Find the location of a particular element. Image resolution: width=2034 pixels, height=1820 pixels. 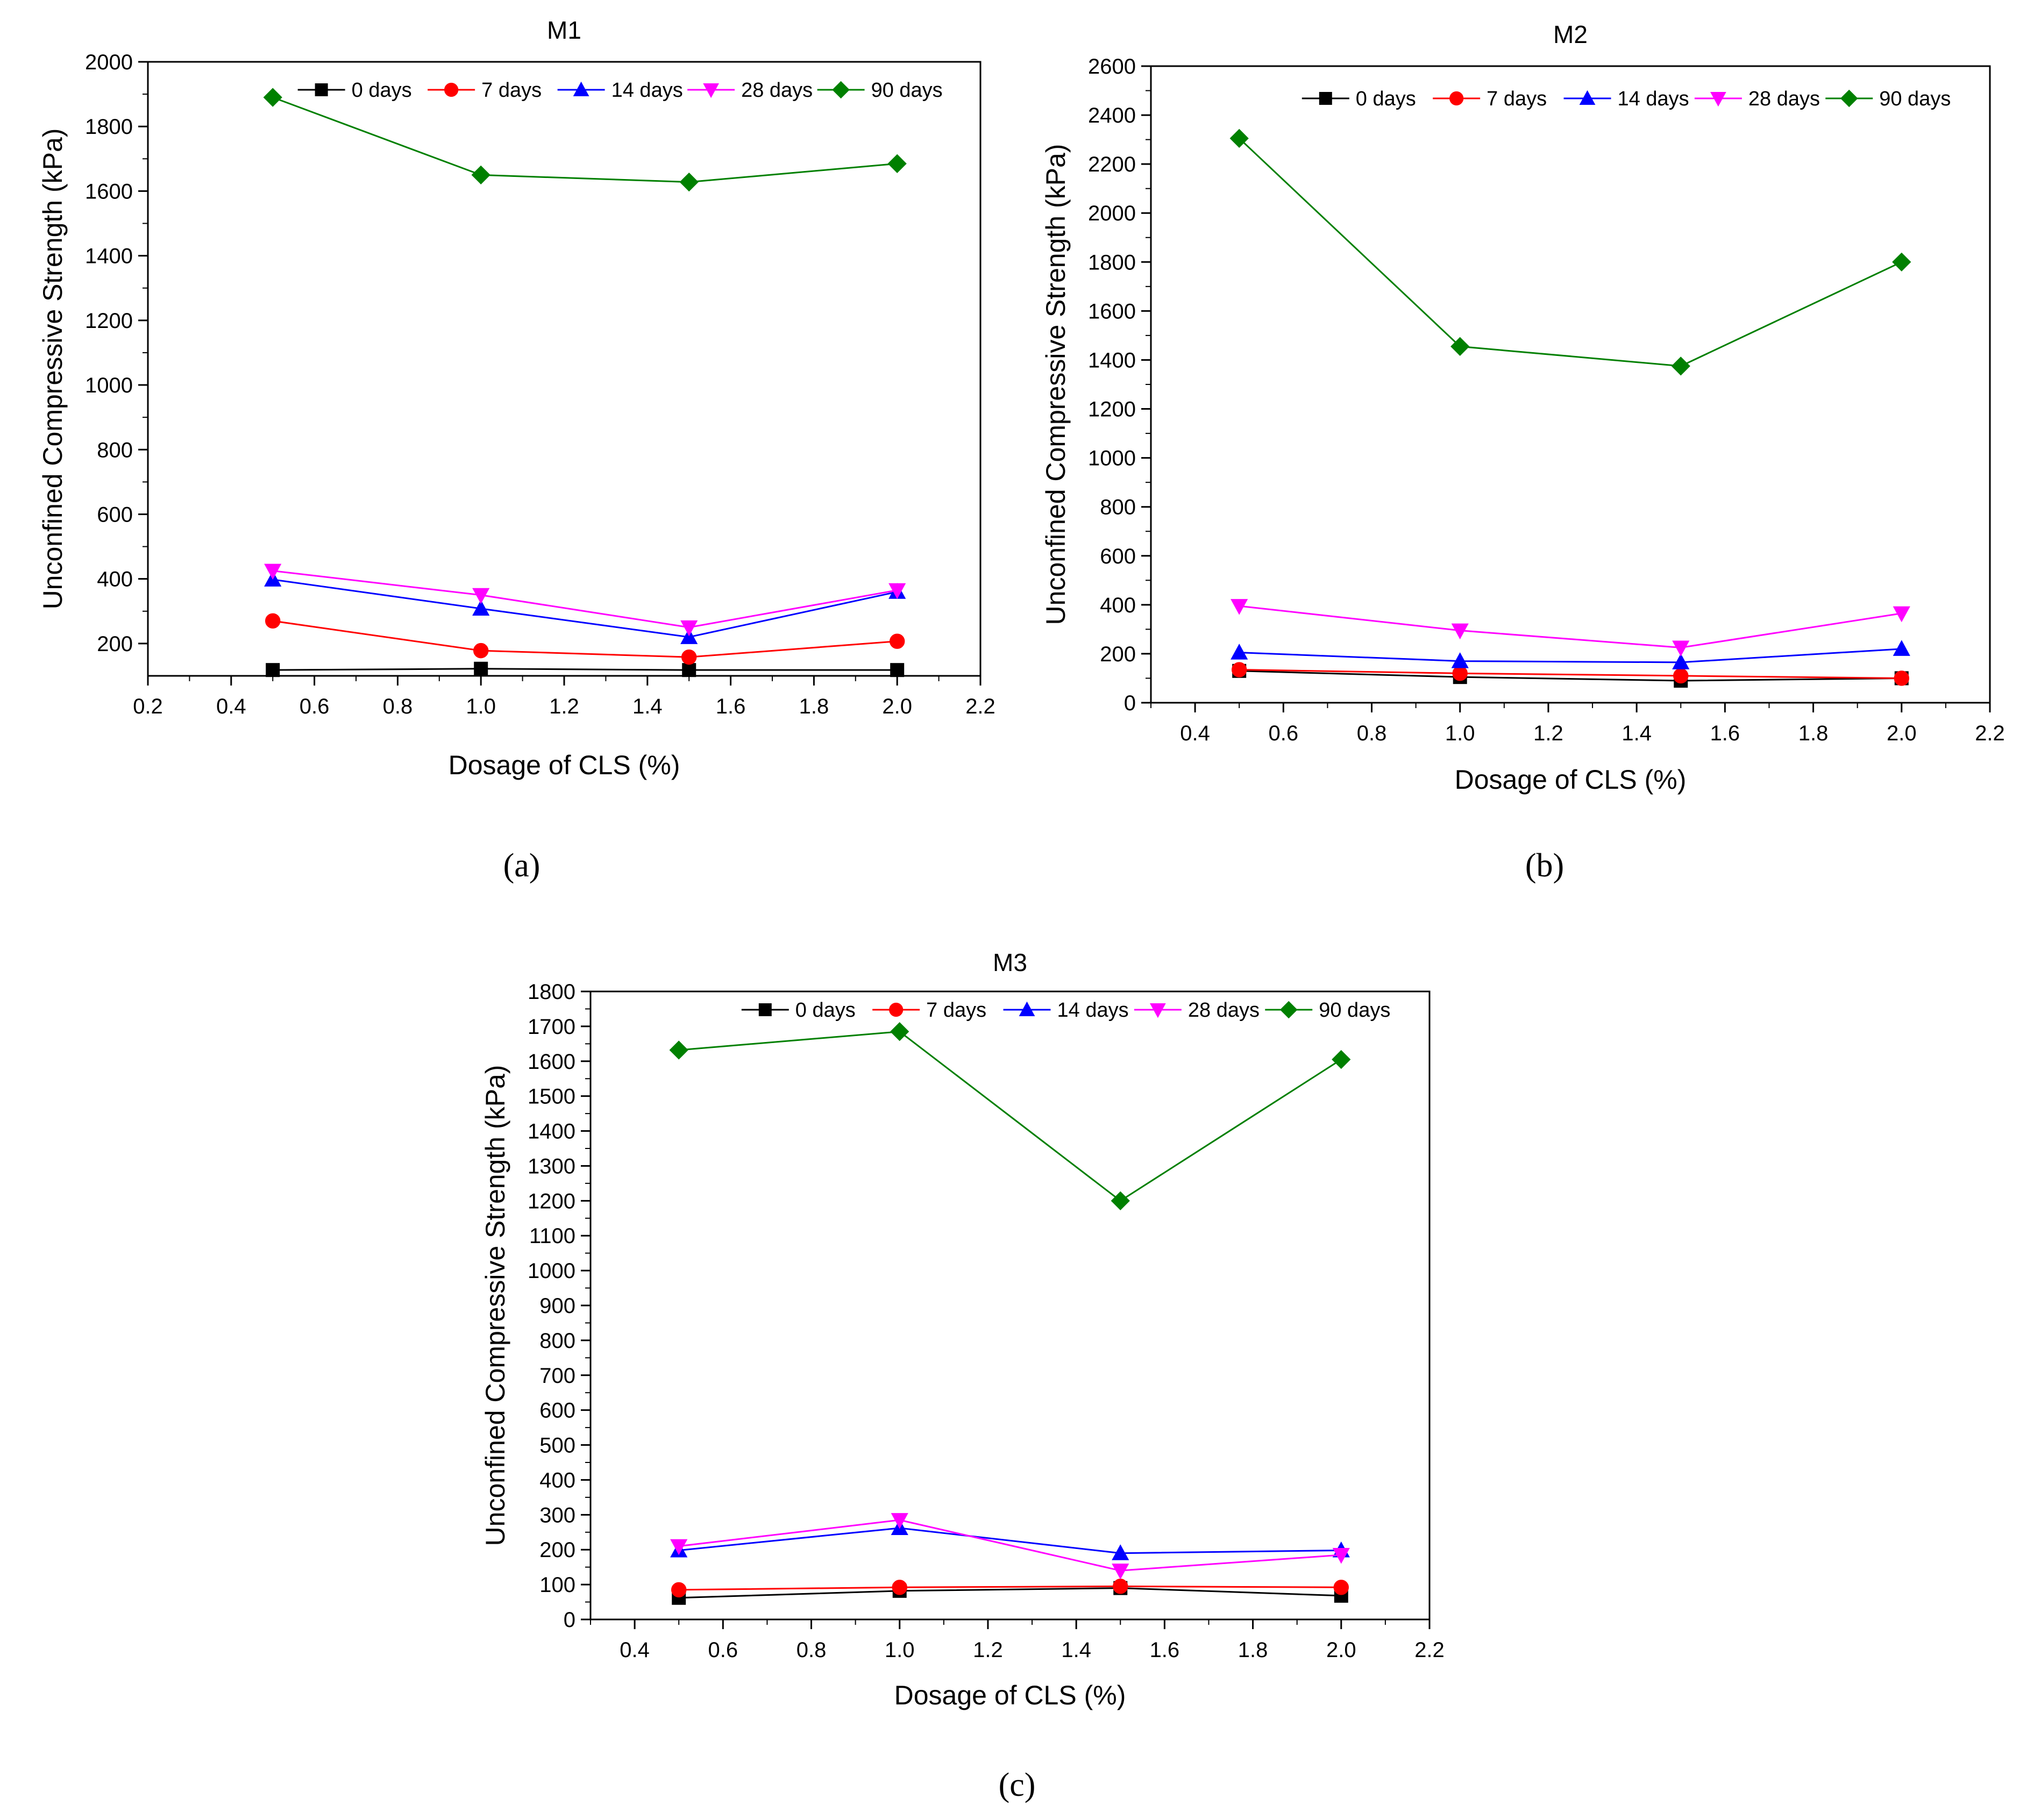

y-tick-label: 1000 is located at coordinates (551, 1271).